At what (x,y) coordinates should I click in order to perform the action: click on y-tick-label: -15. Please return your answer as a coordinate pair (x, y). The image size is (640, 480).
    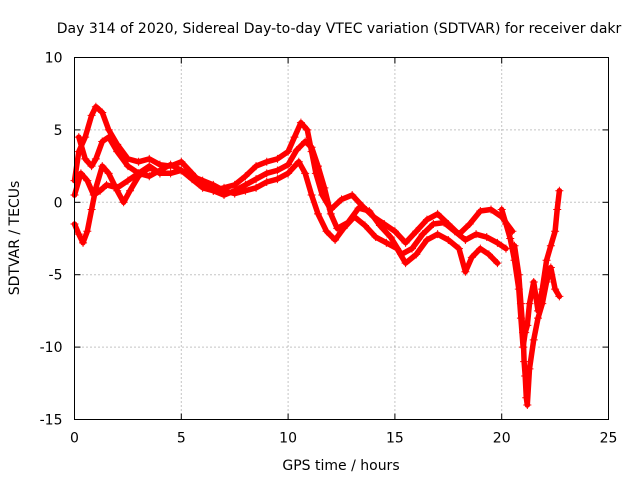
    Looking at the image, I should click on (51, 421).